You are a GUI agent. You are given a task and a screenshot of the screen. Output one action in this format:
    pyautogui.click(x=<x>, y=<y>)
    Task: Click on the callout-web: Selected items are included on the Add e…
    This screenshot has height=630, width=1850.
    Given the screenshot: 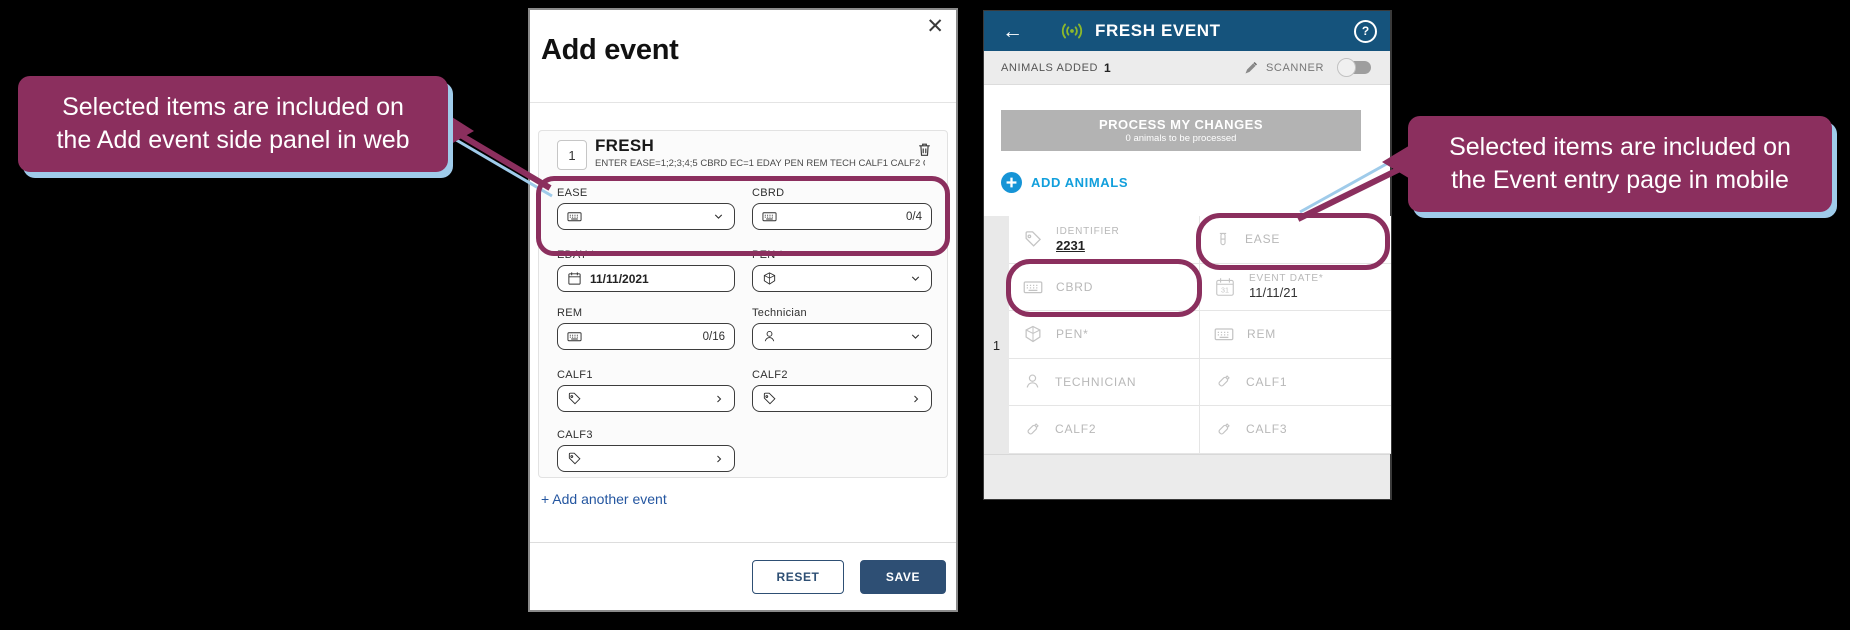 What is the action you would take?
    pyautogui.click(x=233, y=124)
    